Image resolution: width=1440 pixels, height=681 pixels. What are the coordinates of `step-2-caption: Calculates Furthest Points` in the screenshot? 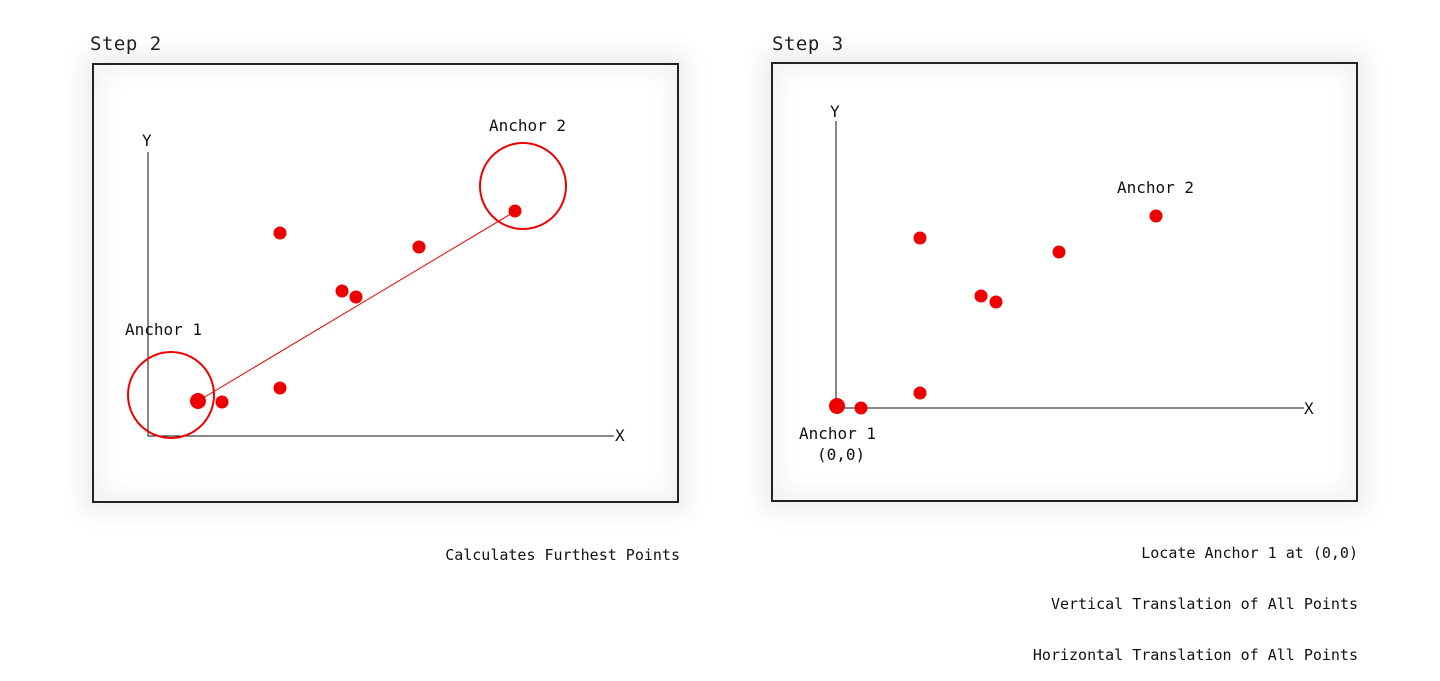 It's located at (562, 547).